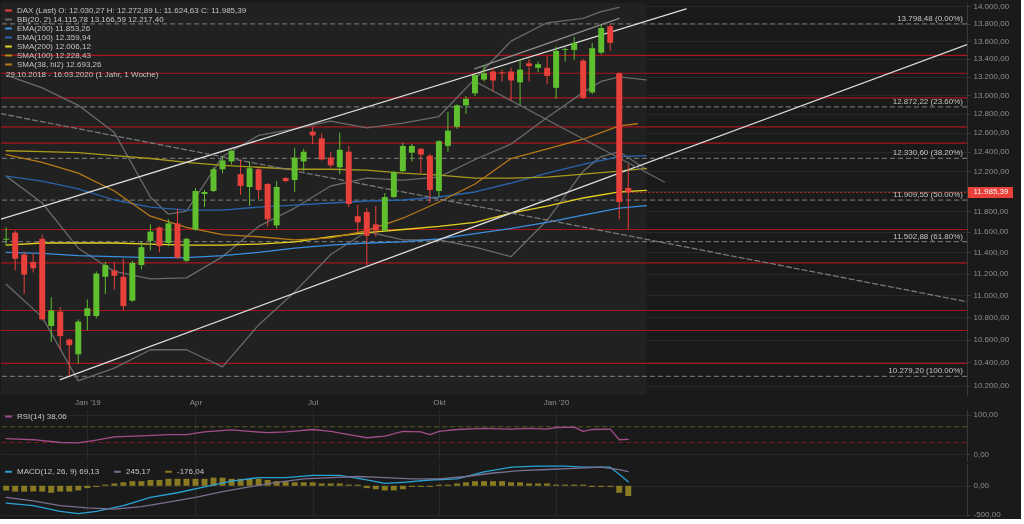  What do you see at coordinates (926, 371) in the screenshot?
I see `ref-line-label: 10.279,20 (100.00%)` at bounding box center [926, 371].